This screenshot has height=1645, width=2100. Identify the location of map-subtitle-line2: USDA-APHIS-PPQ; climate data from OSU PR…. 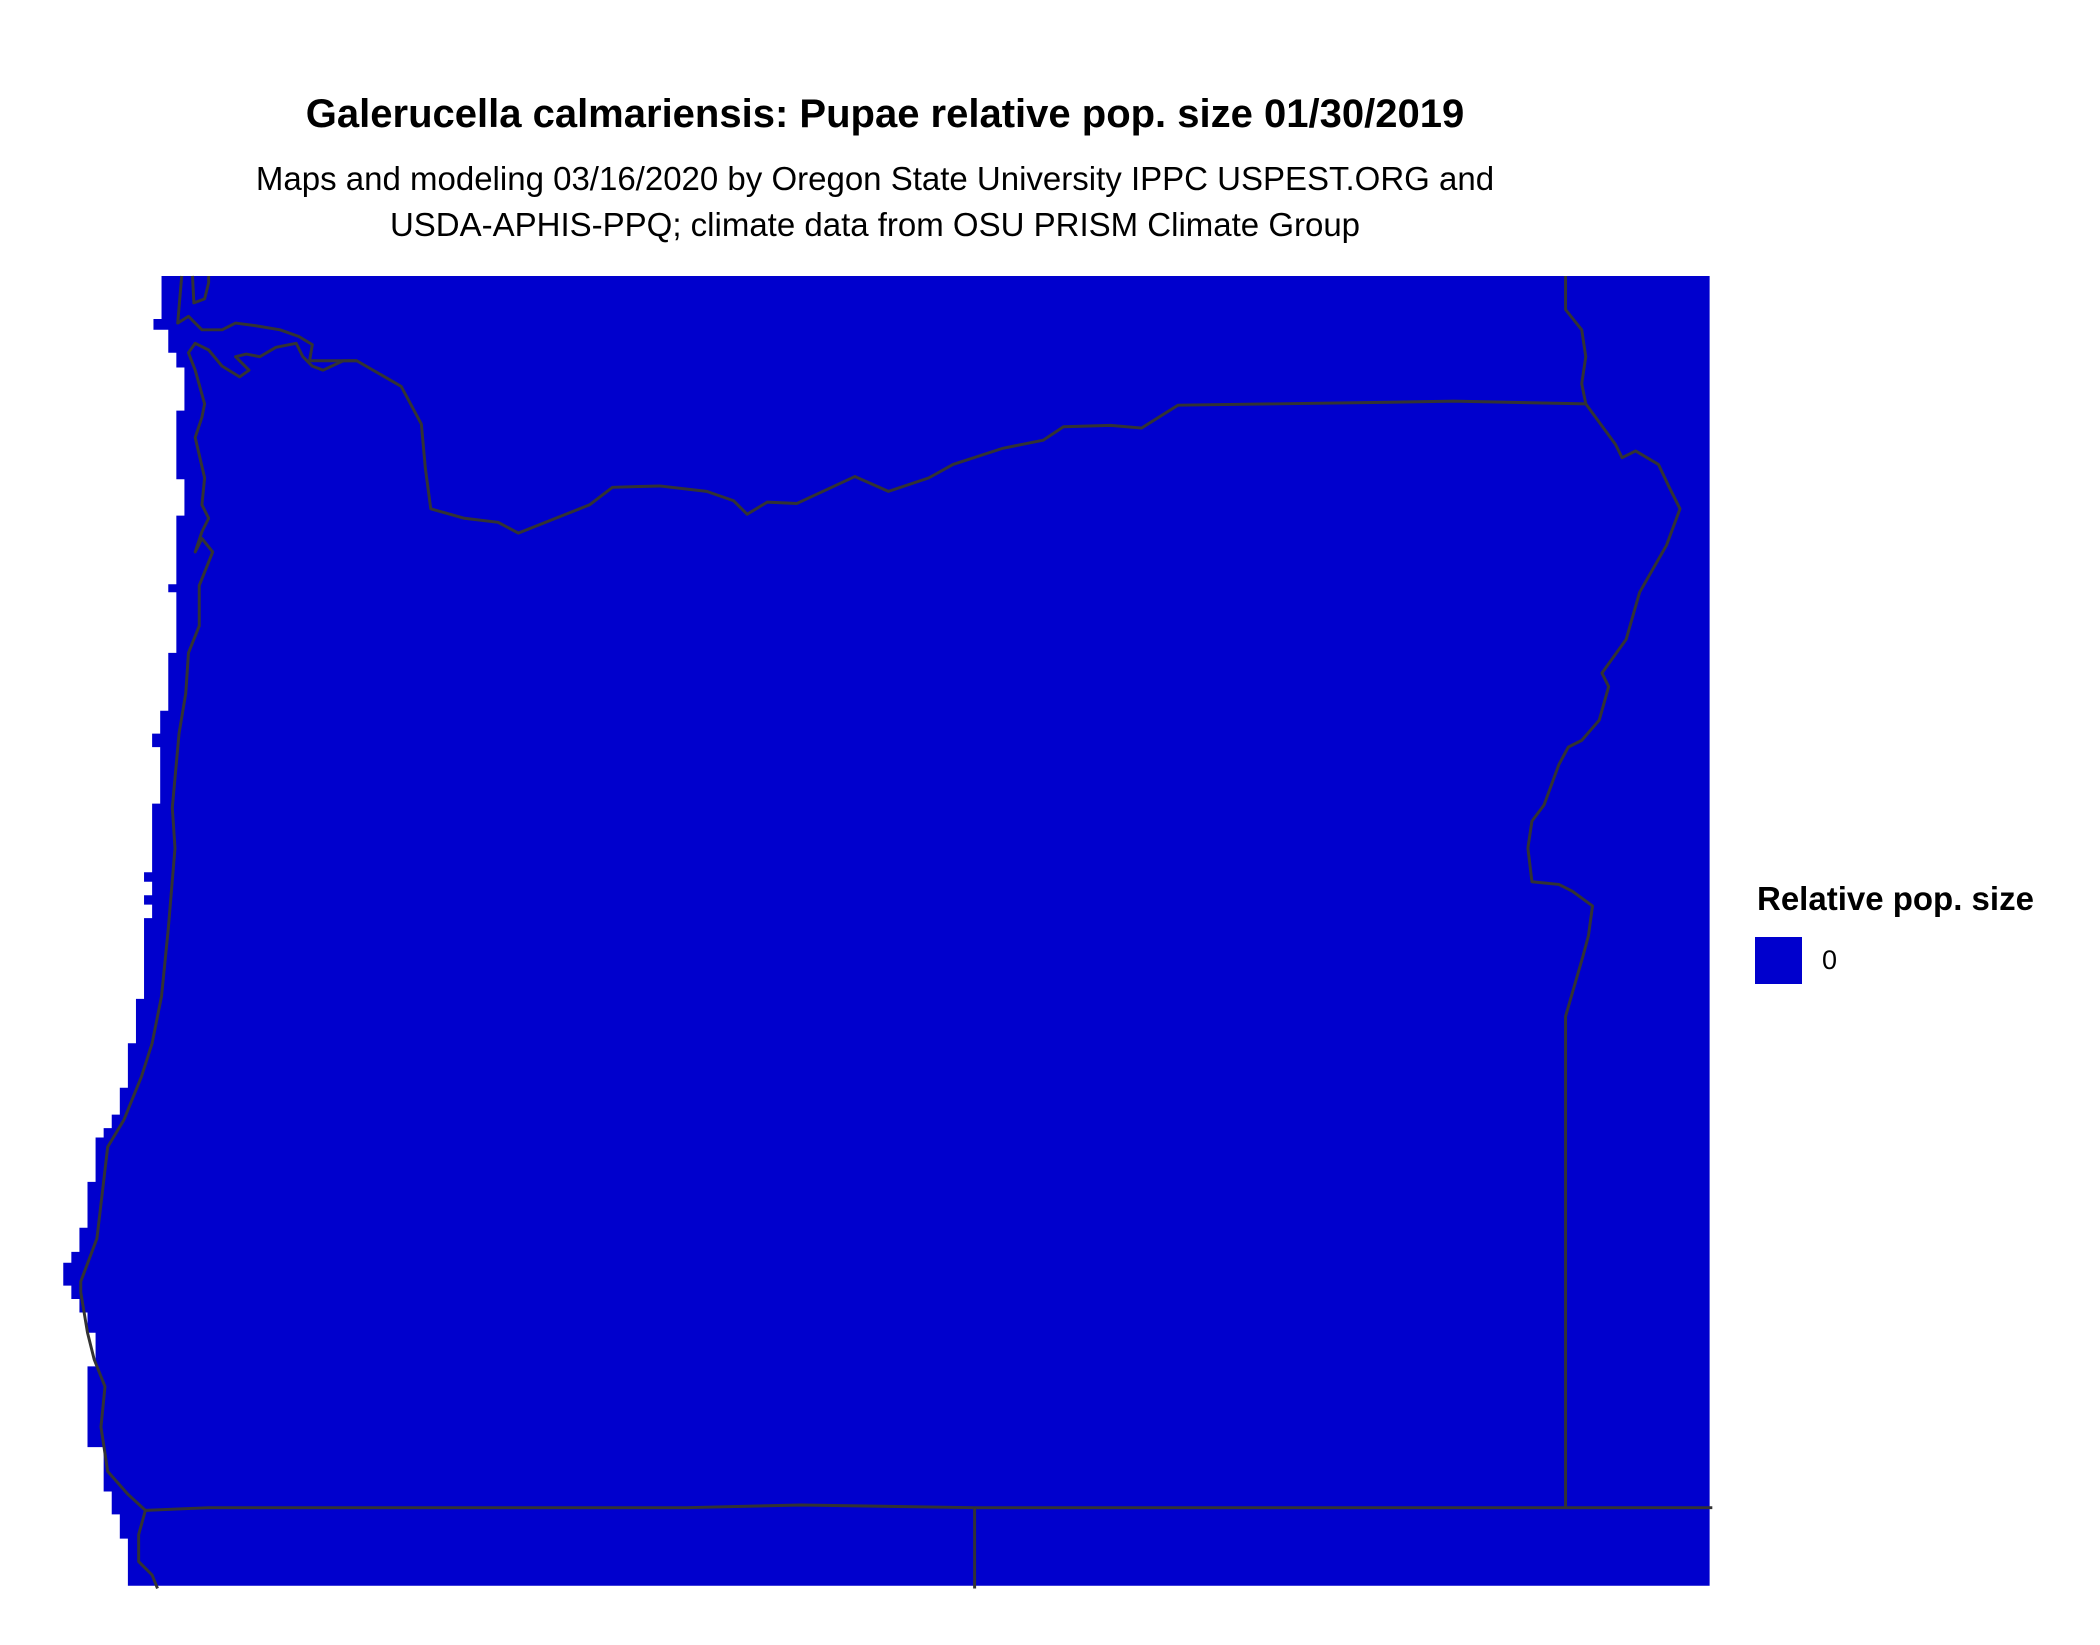
(875, 224).